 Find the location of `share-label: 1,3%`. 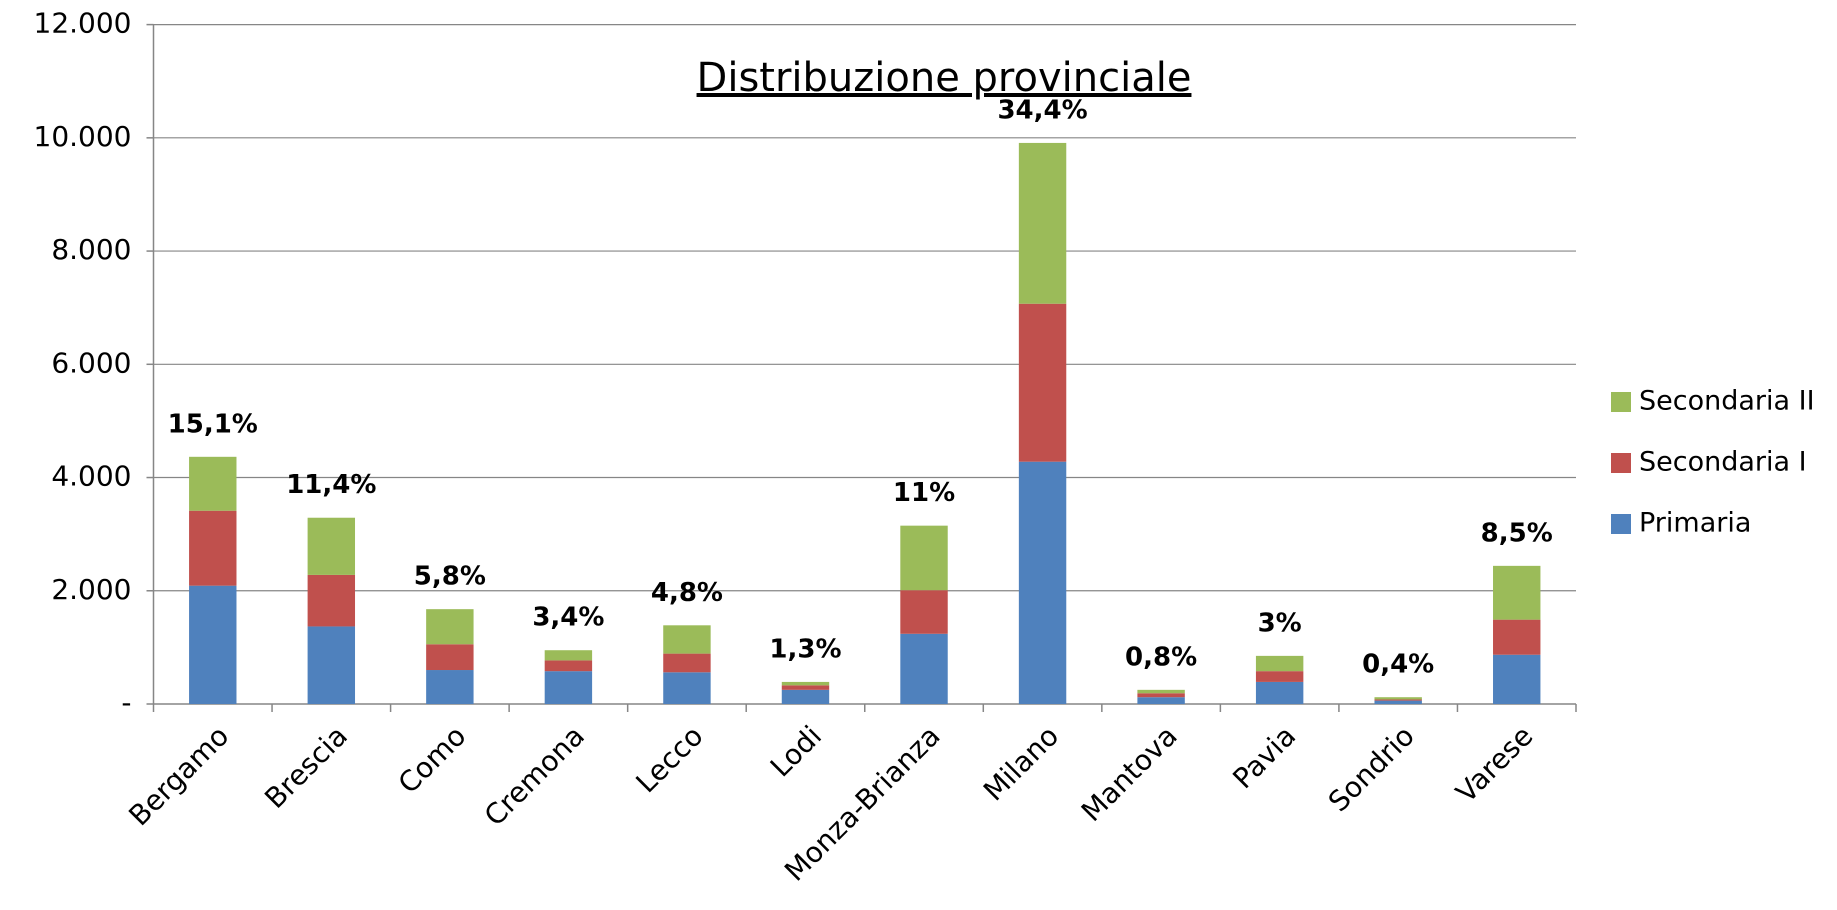

share-label: 1,3% is located at coordinates (805, 649).